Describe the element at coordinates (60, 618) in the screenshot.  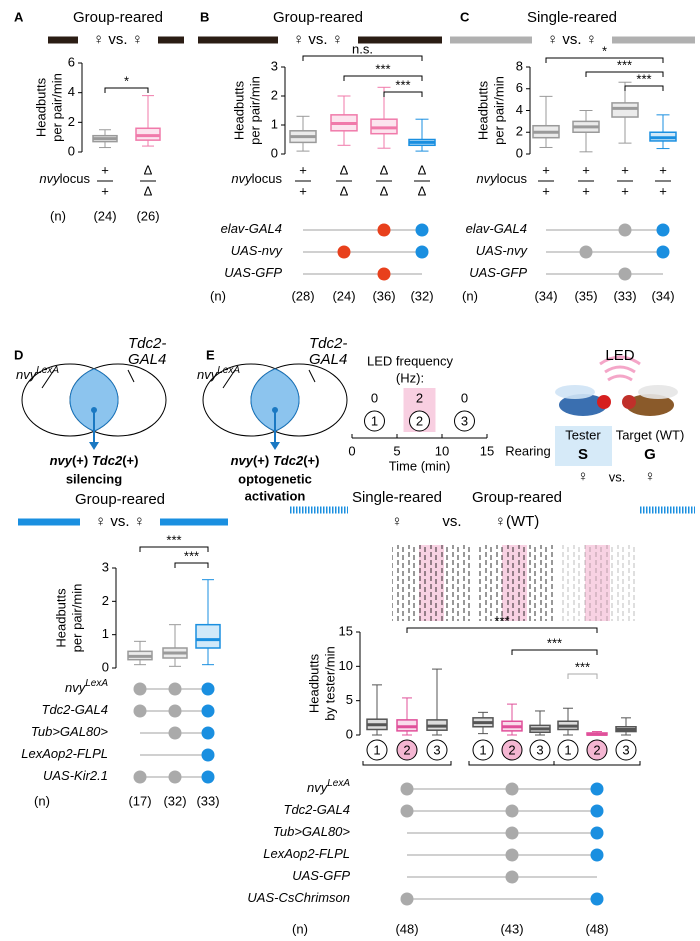
I see `y-axis-label: Headbutts` at that location.